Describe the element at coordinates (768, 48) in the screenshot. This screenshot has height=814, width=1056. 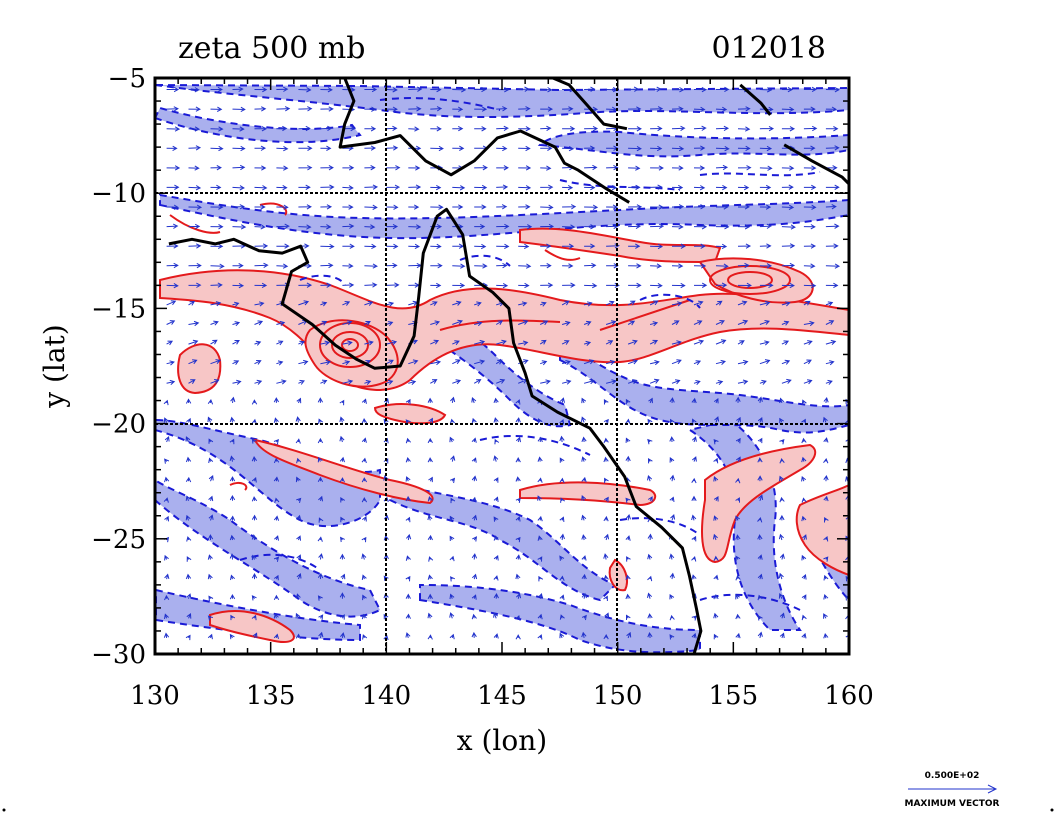
I see `map-date-label: 012018` at that location.